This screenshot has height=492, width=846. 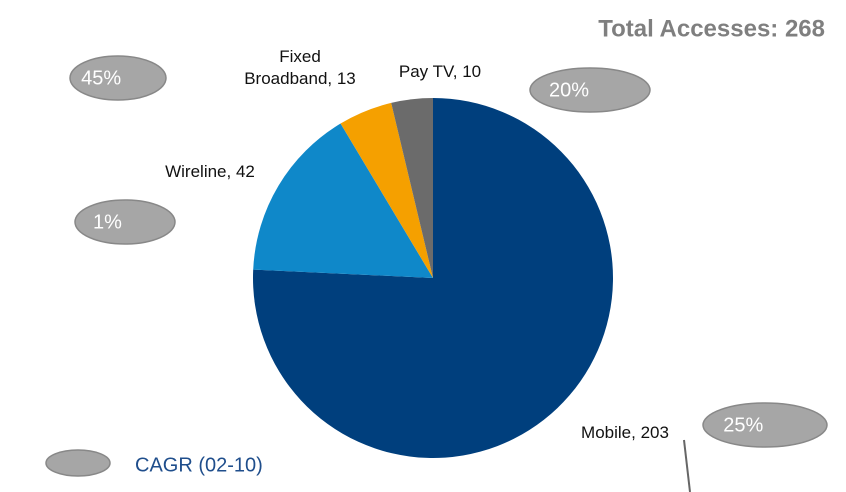 What do you see at coordinates (711, 28) in the screenshot?
I see `chart-title: Total Accesses: 268` at bounding box center [711, 28].